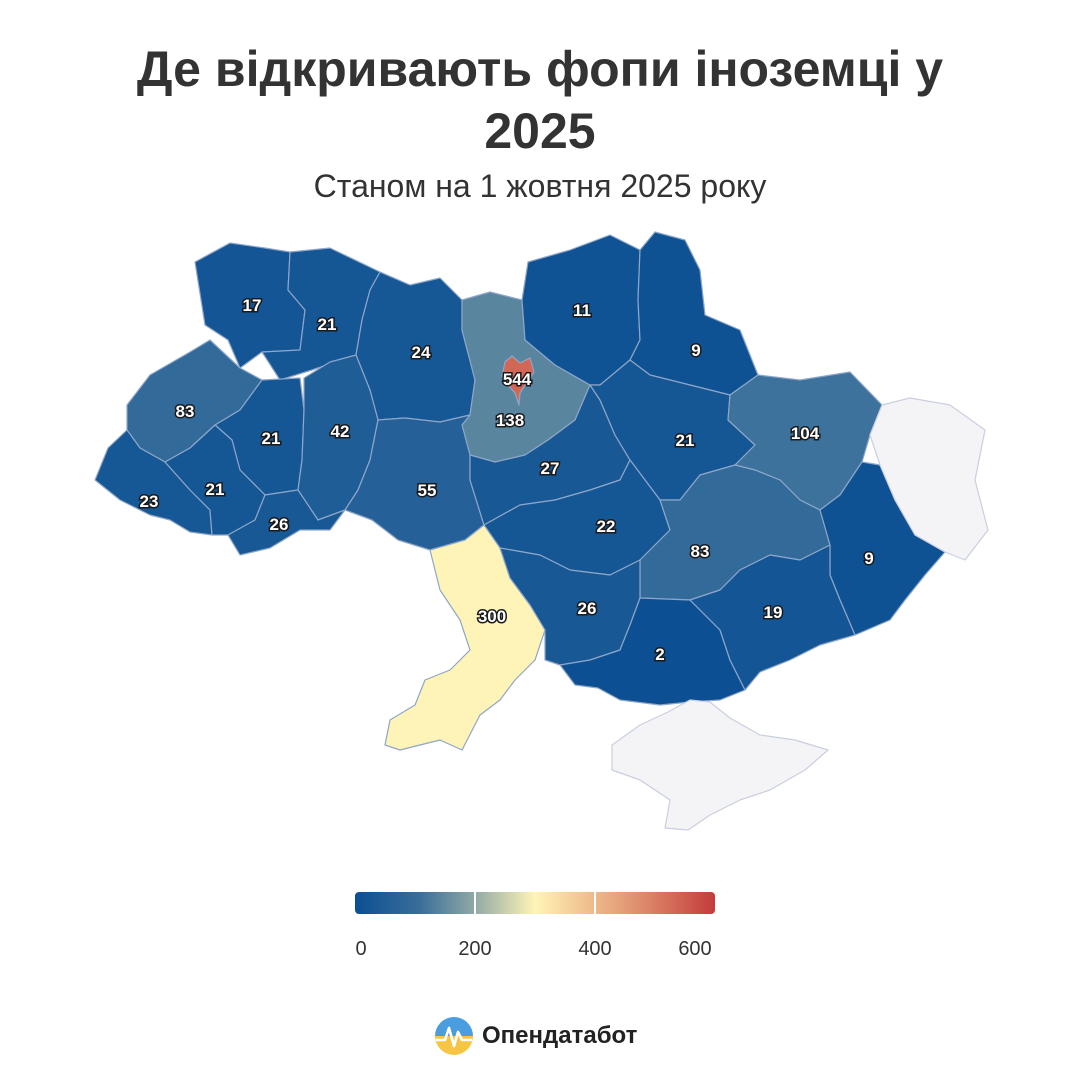 The height and width of the screenshot is (1080, 1080). What do you see at coordinates (271, 438) in the screenshot?
I see `label-ternopil: 21` at bounding box center [271, 438].